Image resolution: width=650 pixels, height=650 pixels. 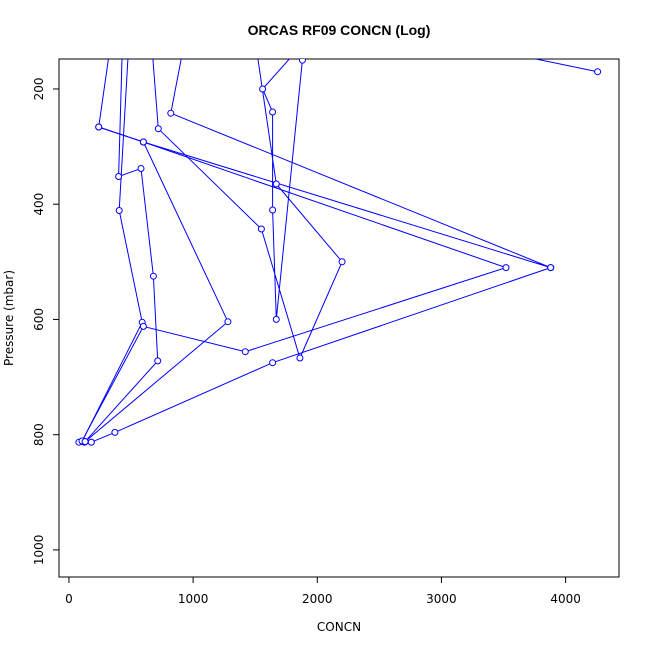 I want to click on x-tick-label: 0, so click(x=69, y=599).